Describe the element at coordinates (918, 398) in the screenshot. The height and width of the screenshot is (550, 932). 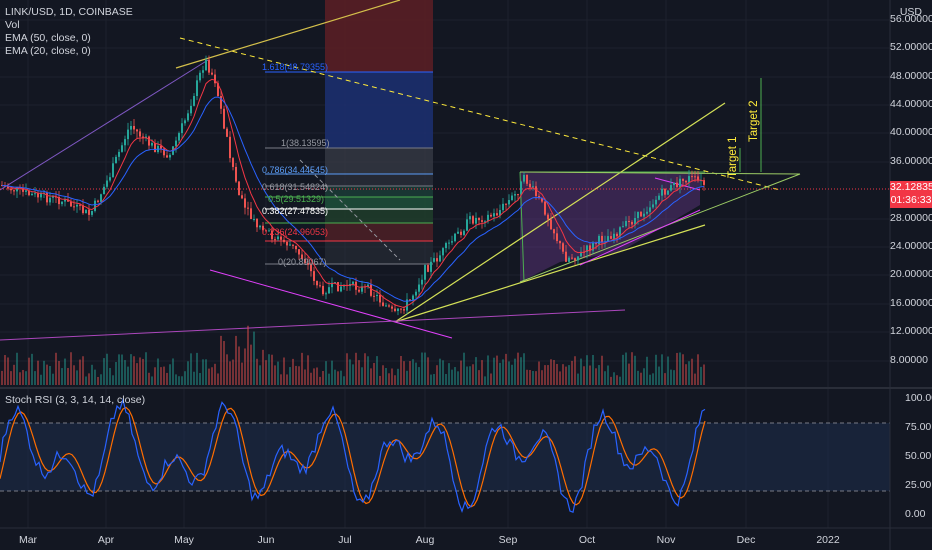
I see `rsi-tick: 100.00` at that location.